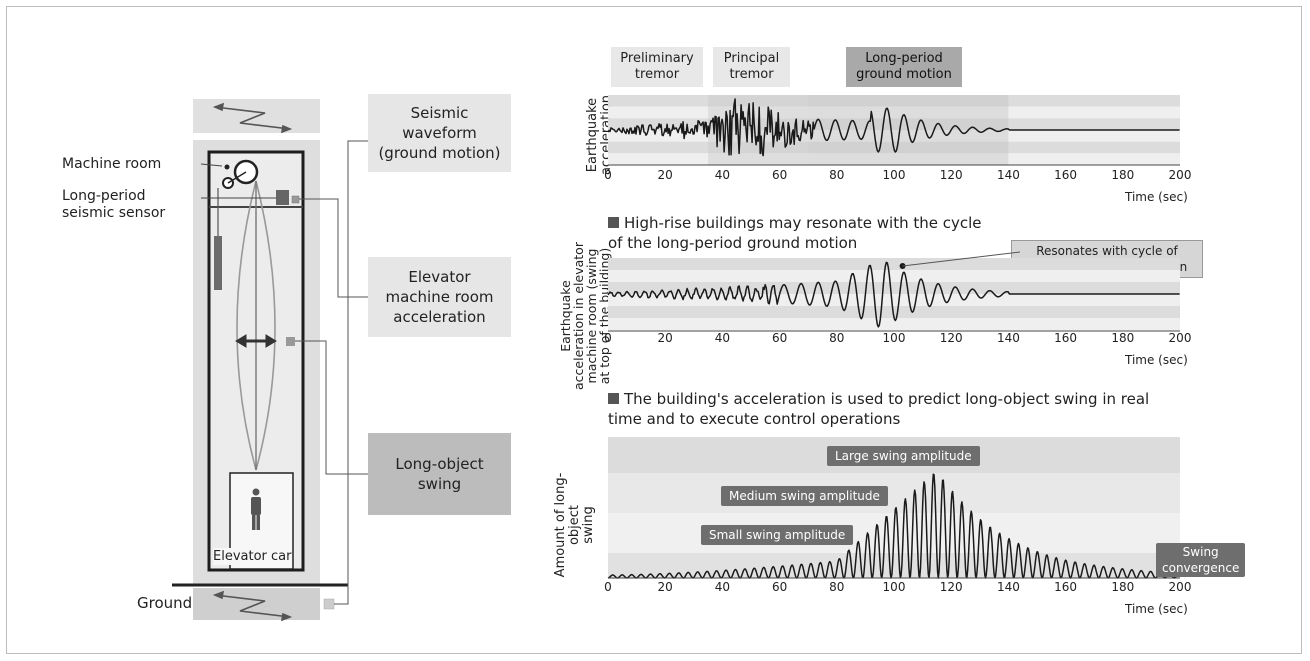  Describe the element at coordinates (114, 204) in the screenshot. I see `sensor-label: Long-period seismic sensor` at that location.